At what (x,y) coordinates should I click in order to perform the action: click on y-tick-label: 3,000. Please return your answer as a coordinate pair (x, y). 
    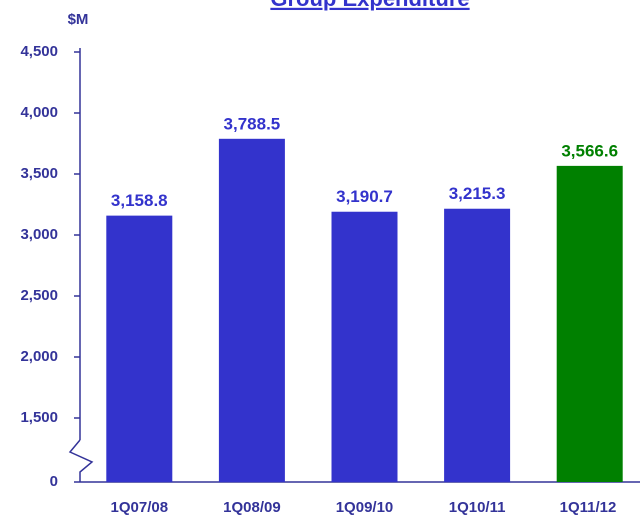
    Looking at the image, I should click on (39, 234).